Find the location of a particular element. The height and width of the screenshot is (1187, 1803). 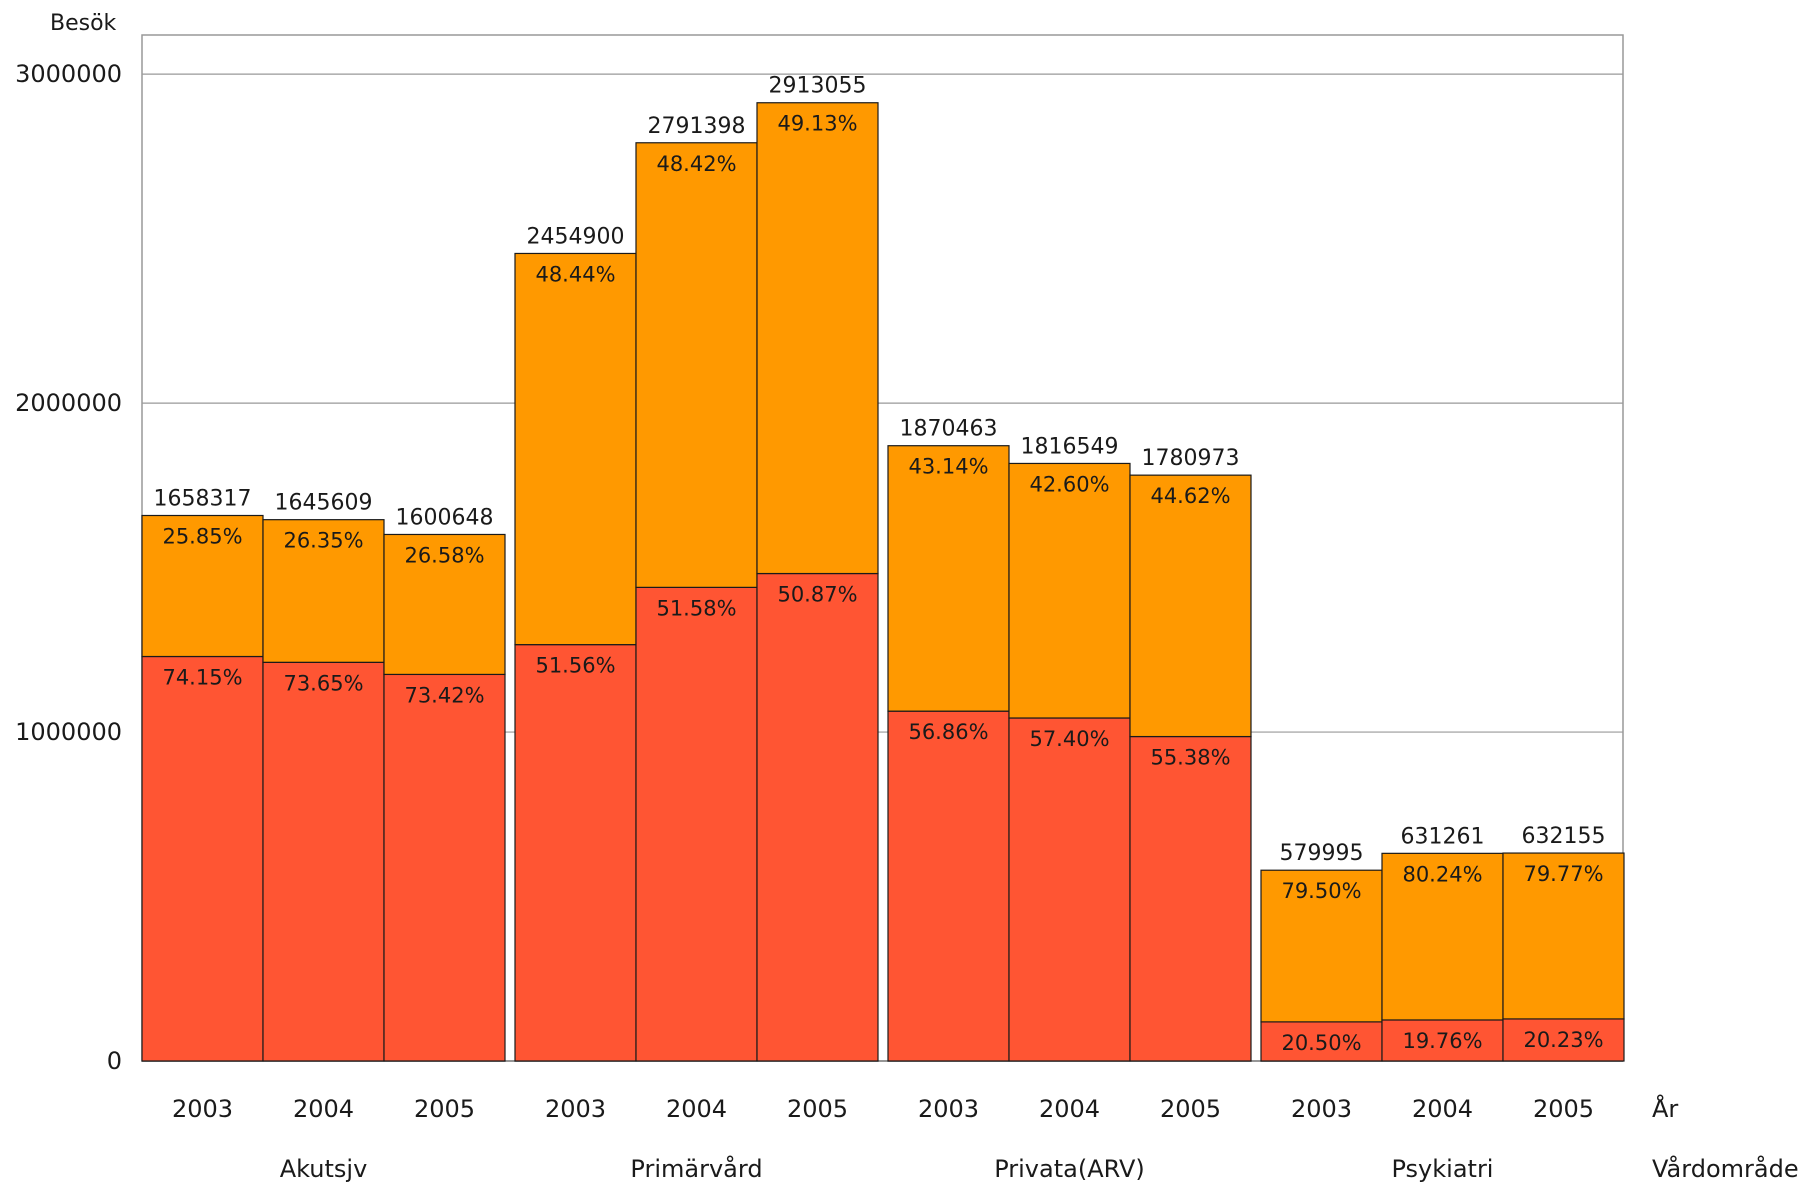

bar-bottom-percent-label: 20.23% is located at coordinates (1563, 1040).